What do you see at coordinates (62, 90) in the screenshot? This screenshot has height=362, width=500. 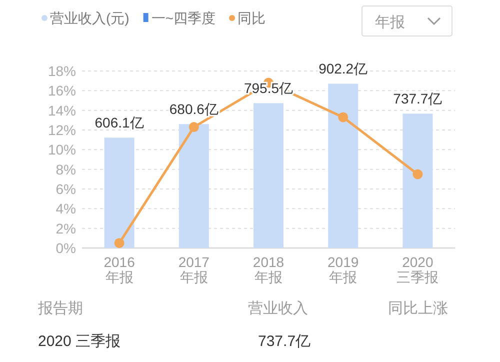 I see `y-tick-label: 16%` at bounding box center [62, 90].